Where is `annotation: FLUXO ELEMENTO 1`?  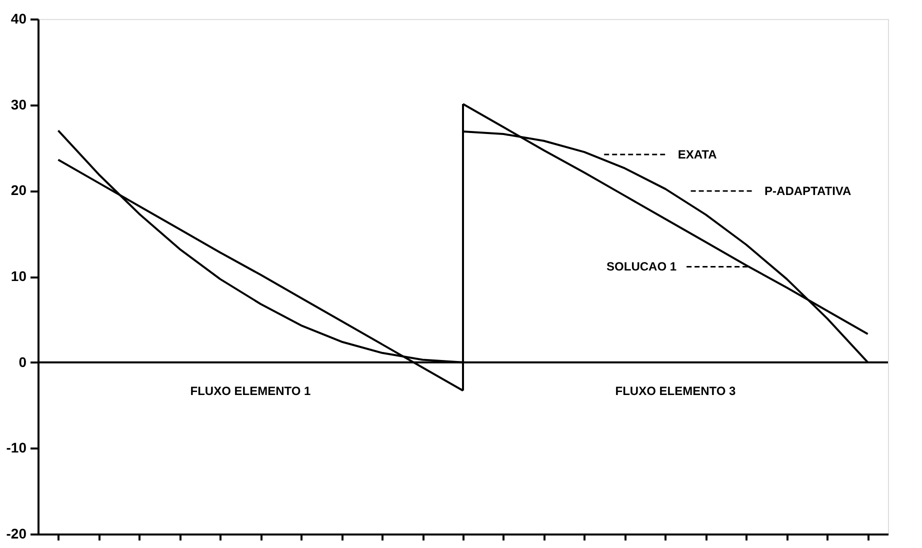 annotation: FLUXO ELEMENTO 1 is located at coordinates (251, 391).